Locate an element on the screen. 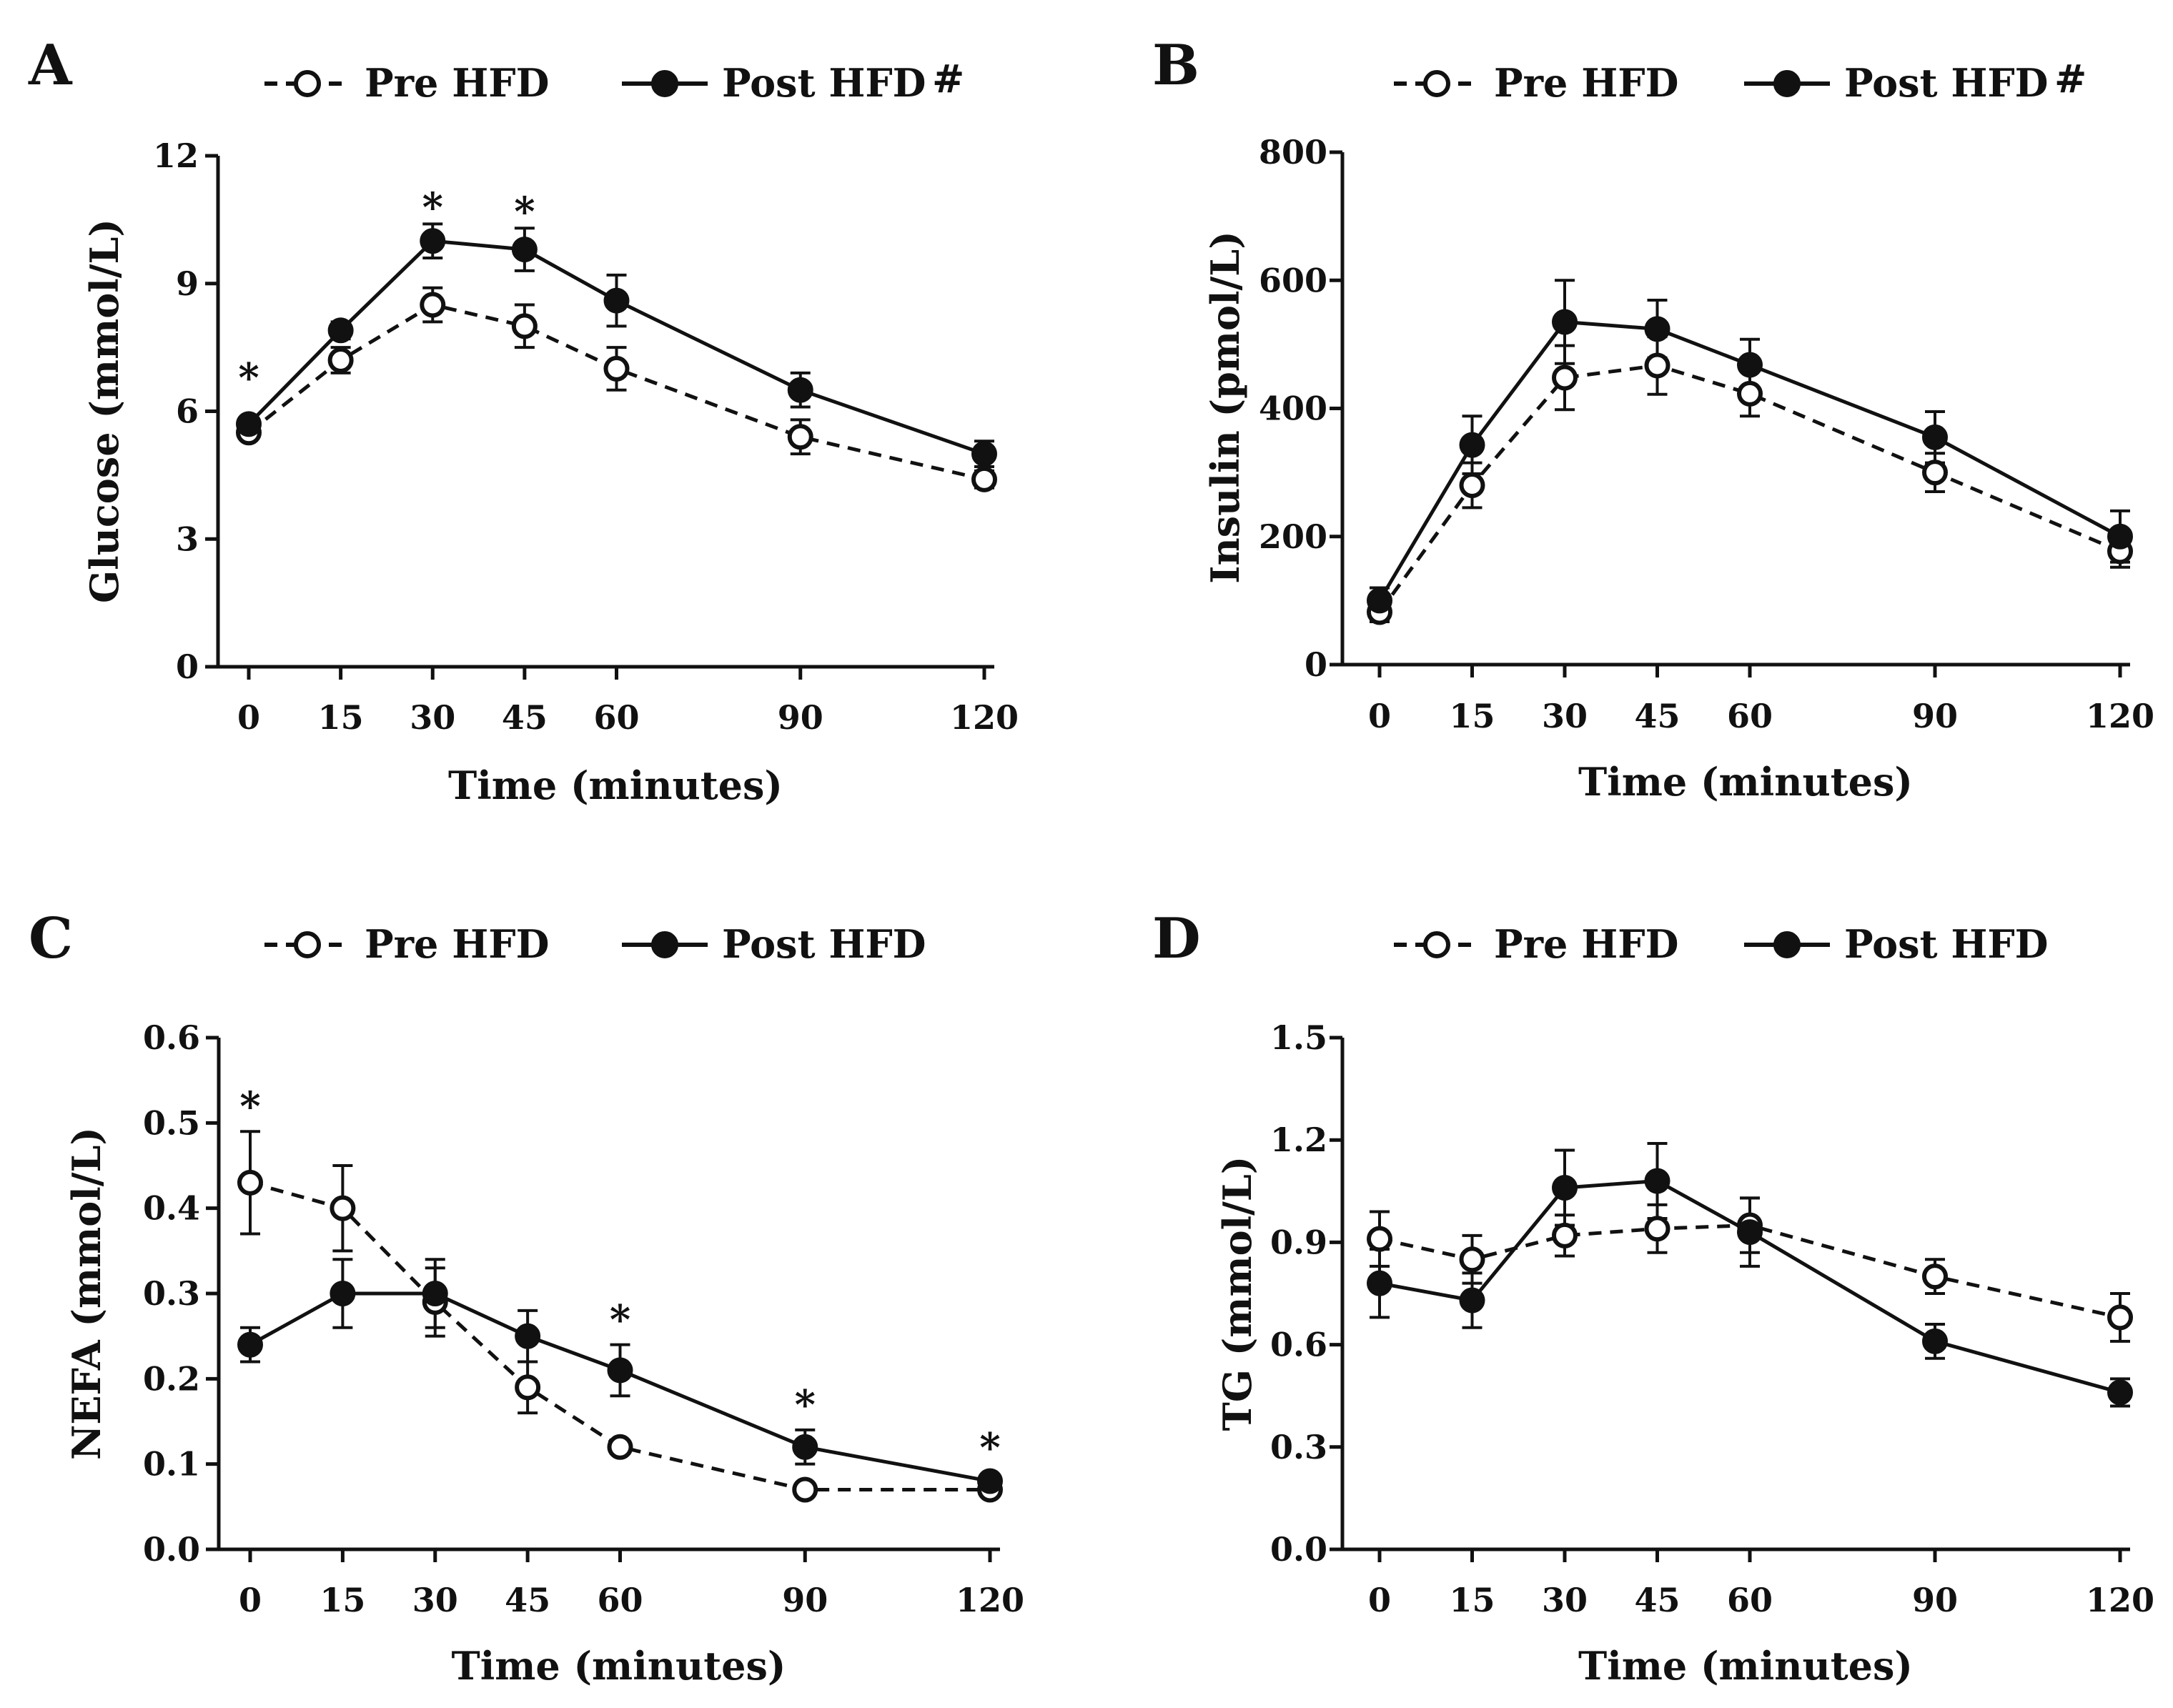 The width and height of the screenshot is (2173, 1708). x-tick-label-b: 15 is located at coordinates (1472, 716).